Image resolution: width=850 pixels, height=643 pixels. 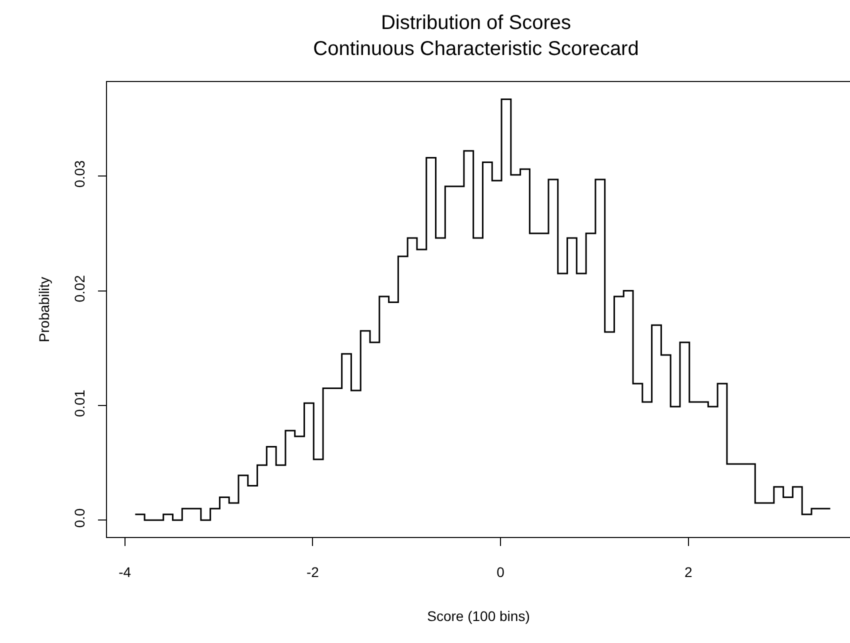 I want to click on y-tick-label: 0.0, so click(x=79, y=518).